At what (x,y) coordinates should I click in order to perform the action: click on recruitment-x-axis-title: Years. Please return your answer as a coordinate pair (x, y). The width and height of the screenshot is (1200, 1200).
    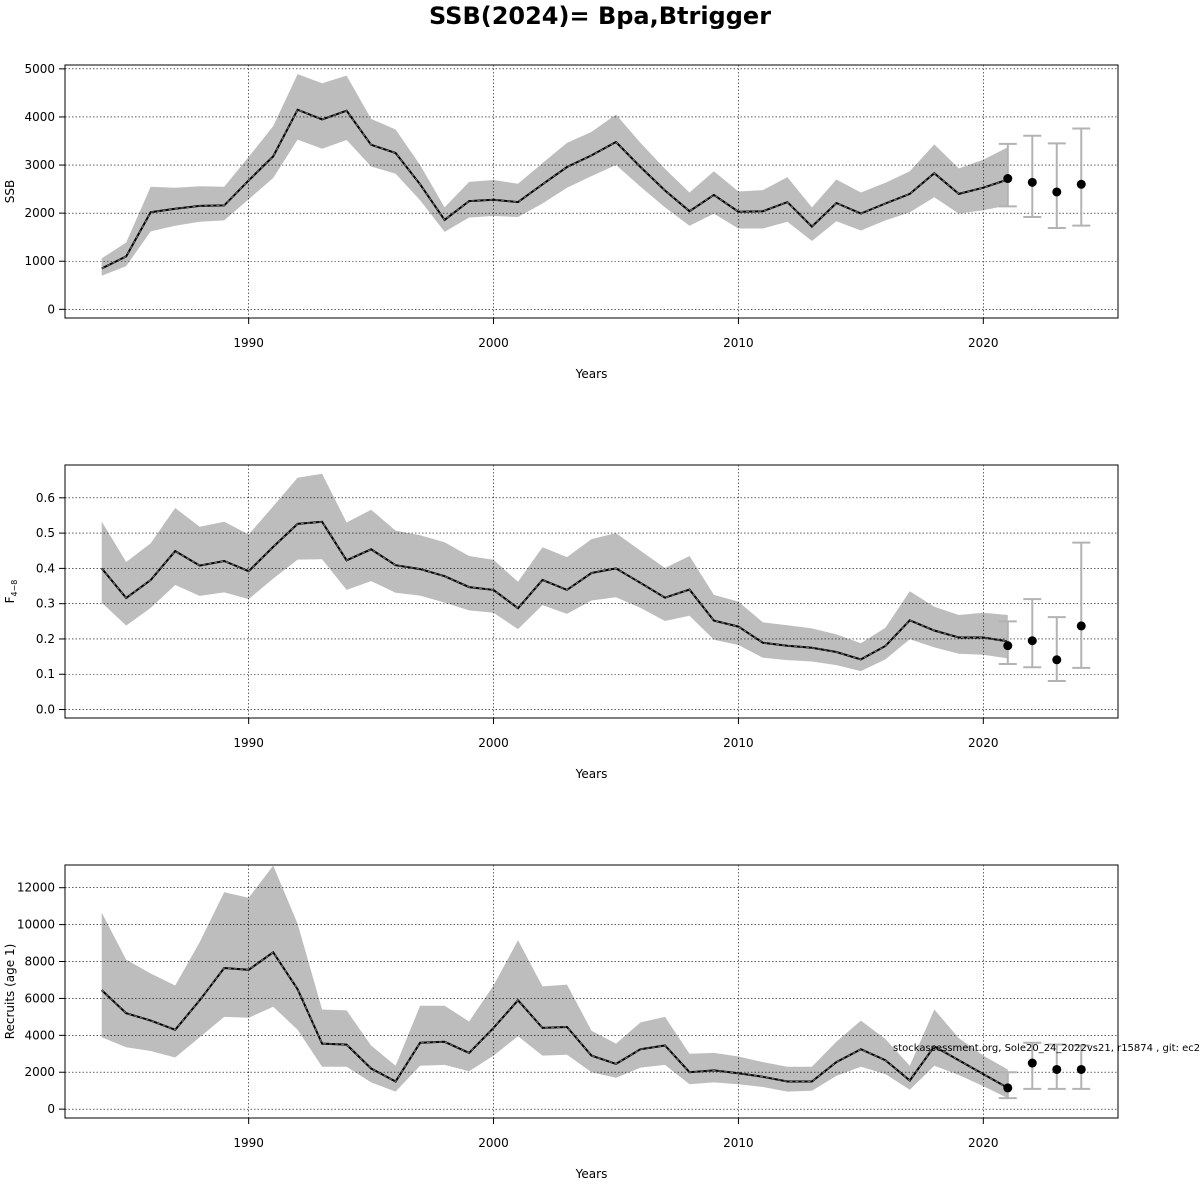
    Looking at the image, I should click on (591, 1174).